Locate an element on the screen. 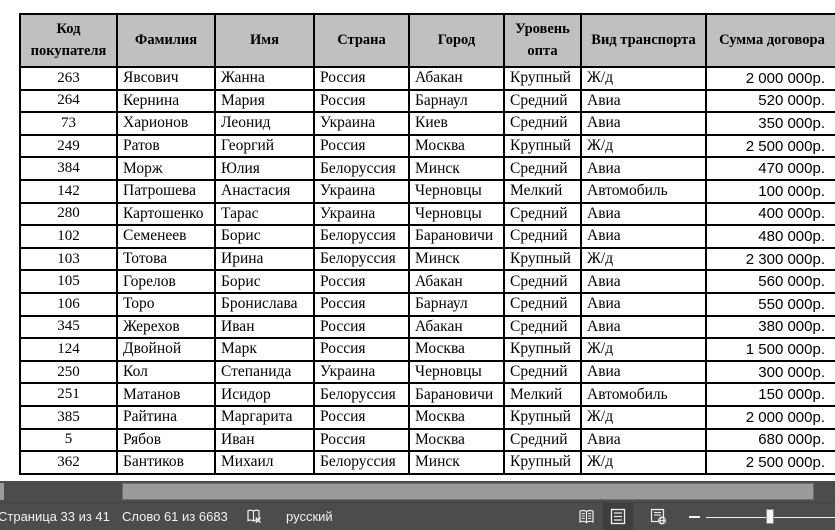 This screenshot has width=835, height=530. table-cell: 250 is located at coordinates (68, 372).